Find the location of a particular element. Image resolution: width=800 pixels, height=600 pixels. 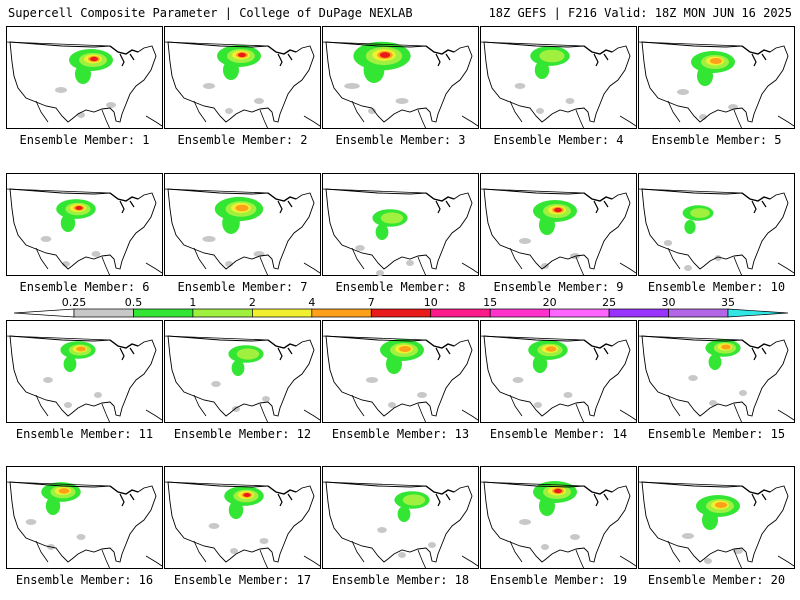

ensemble-panel: Ensemble Member: 6 is located at coordinates (84, 233).